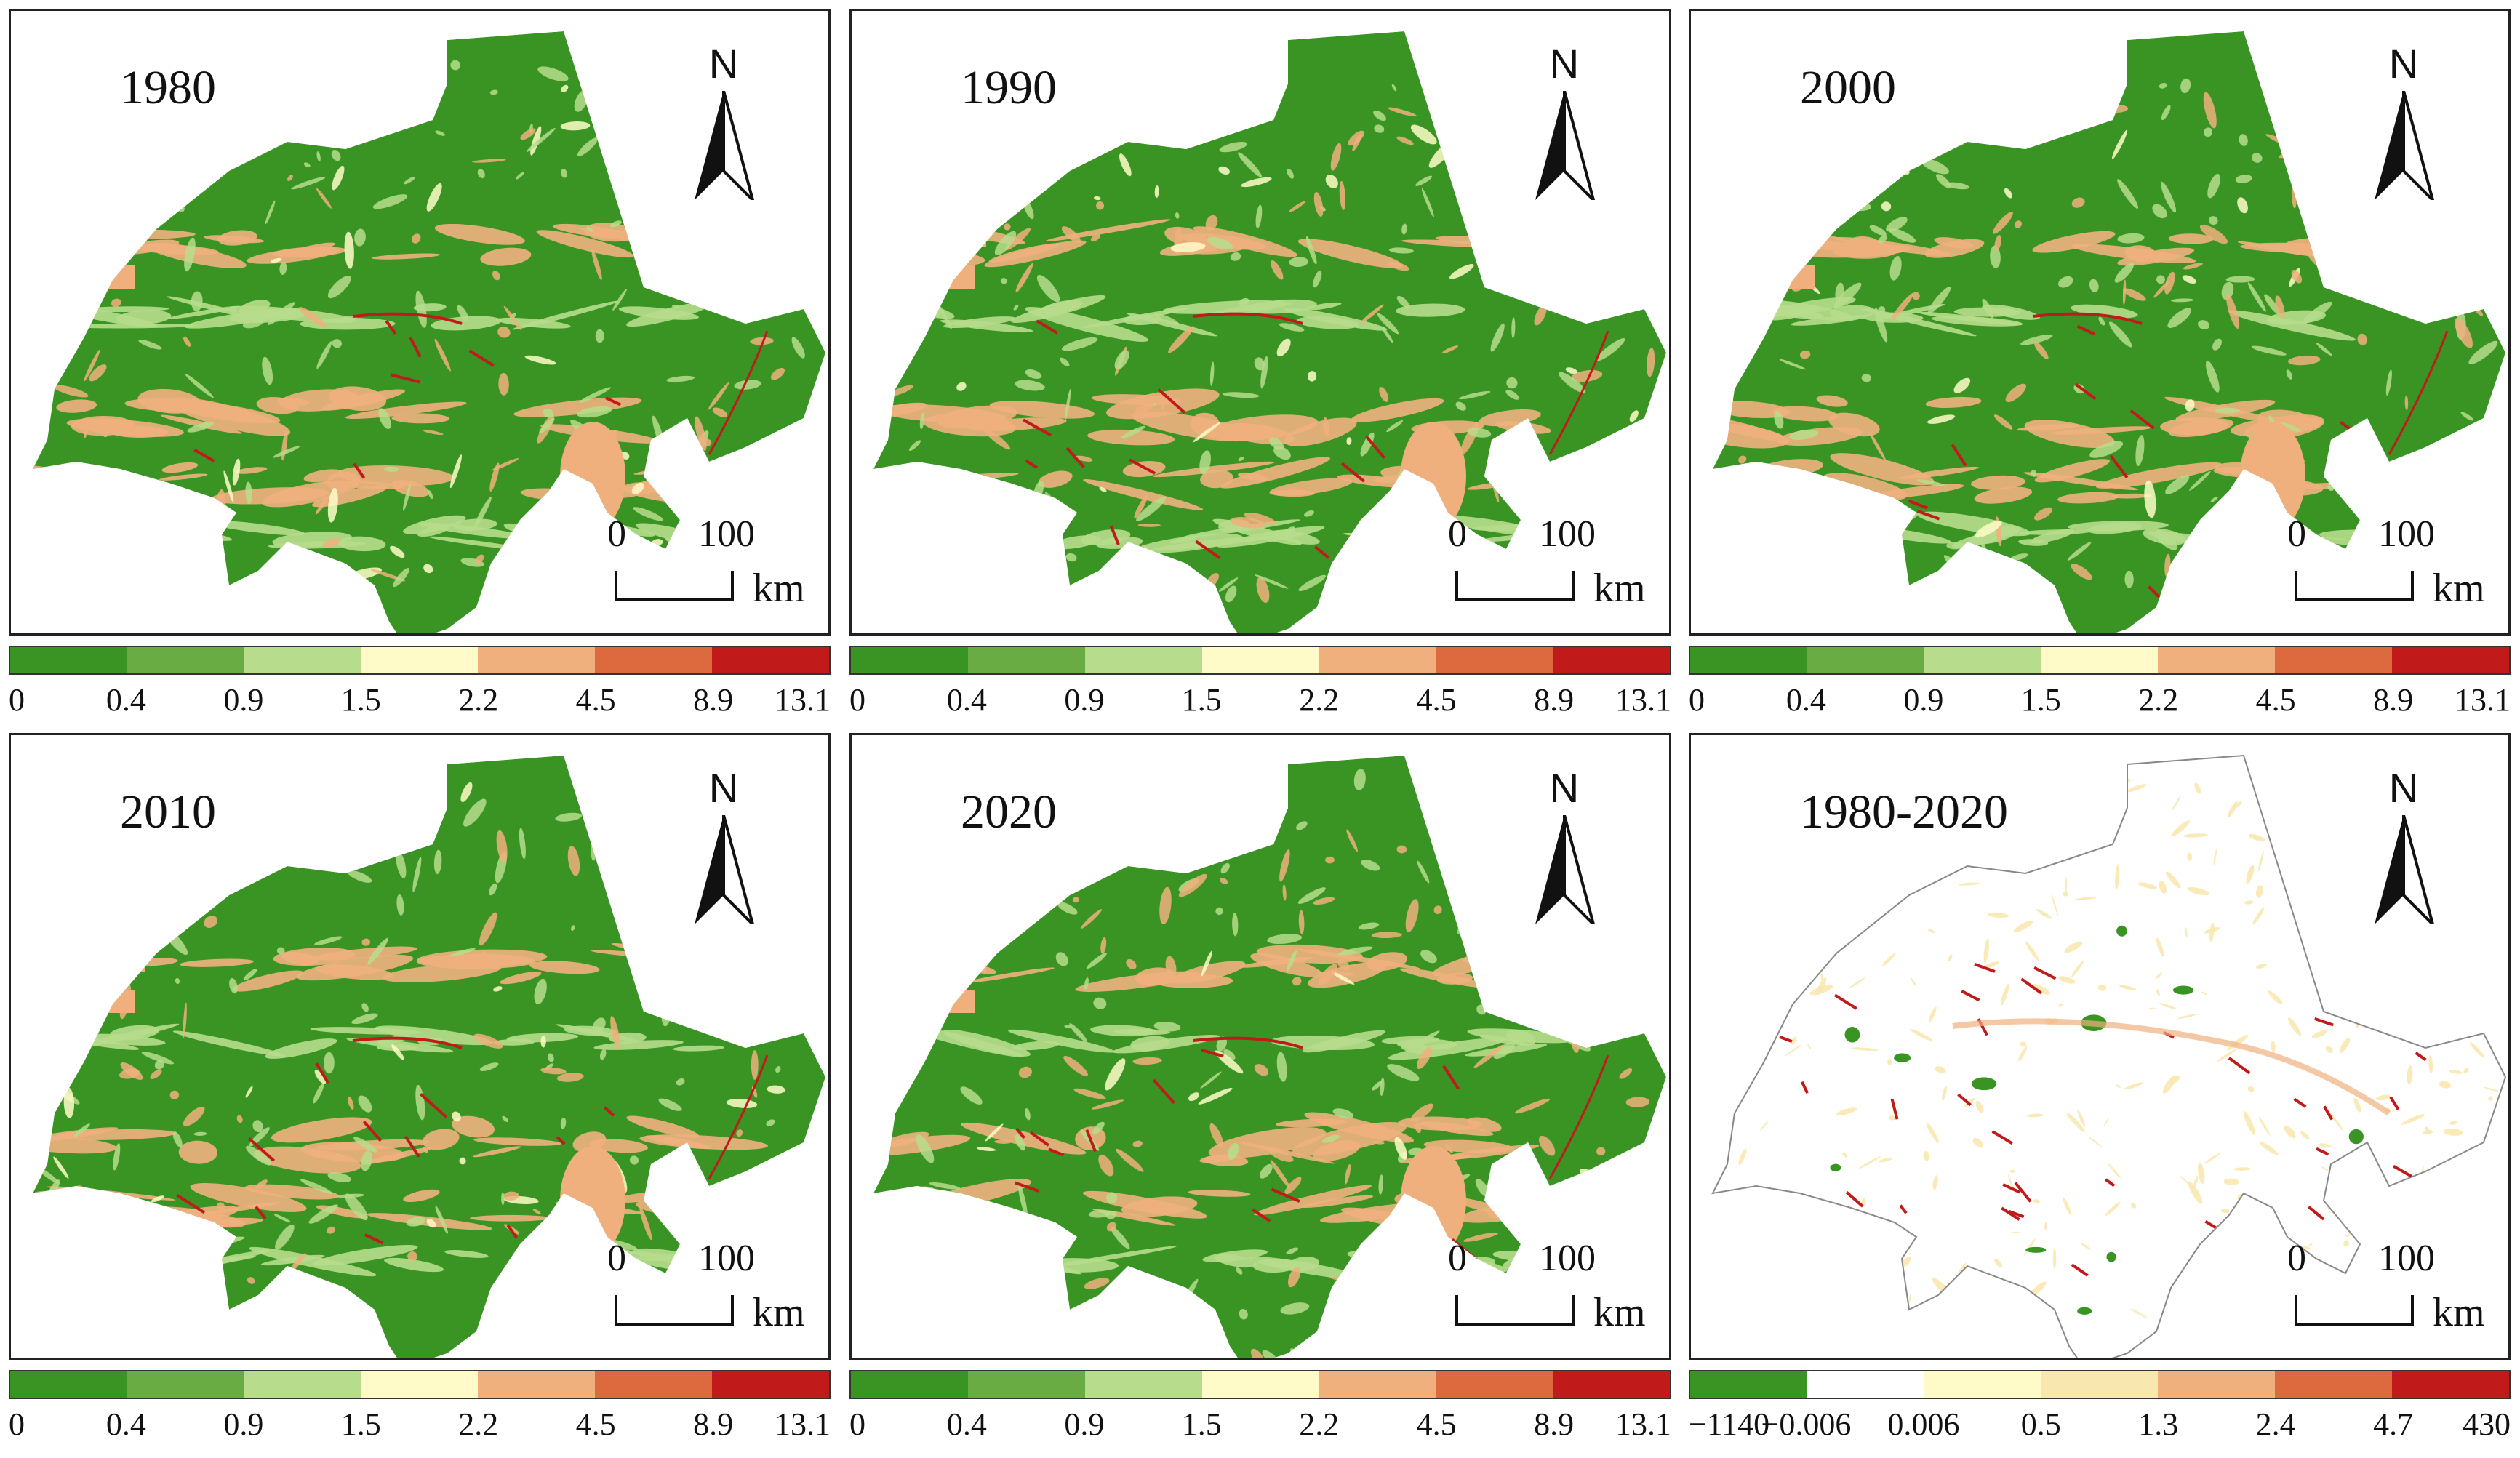  What do you see at coordinates (168, 811) in the screenshot?
I see `panel-title: 2010` at bounding box center [168, 811].